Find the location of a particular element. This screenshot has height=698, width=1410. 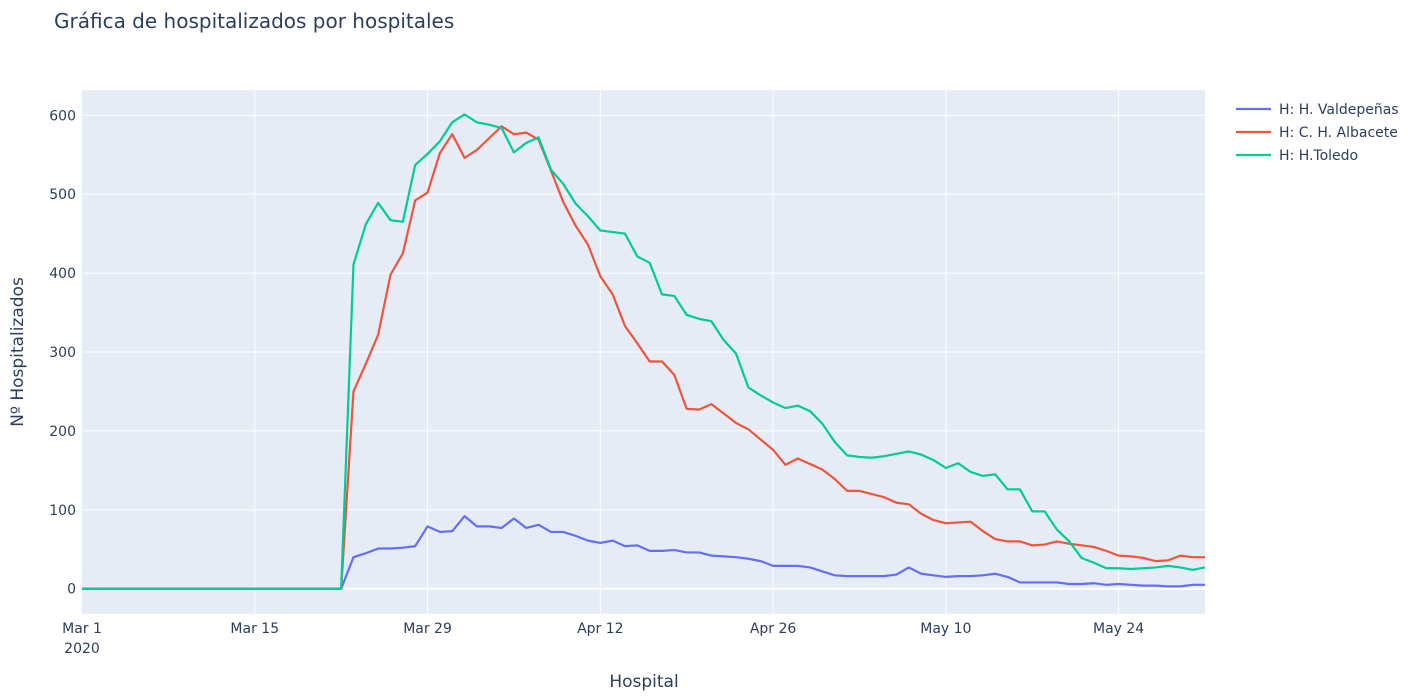

y-tick-label: 500 is located at coordinates (62, 195).